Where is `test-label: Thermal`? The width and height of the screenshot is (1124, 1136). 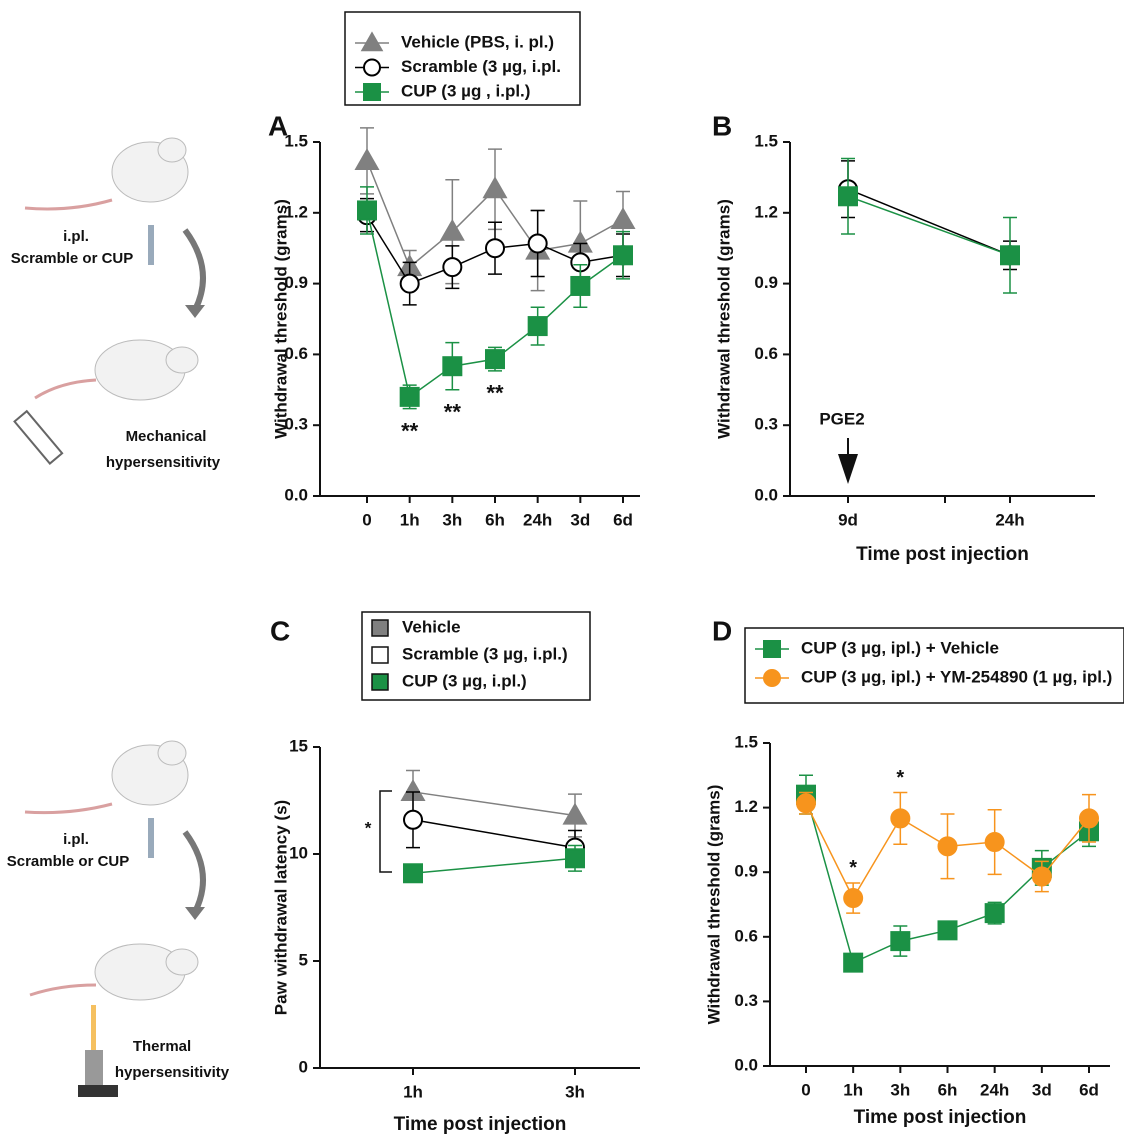 test-label: Thermal is located at coordinates (162, 1046).